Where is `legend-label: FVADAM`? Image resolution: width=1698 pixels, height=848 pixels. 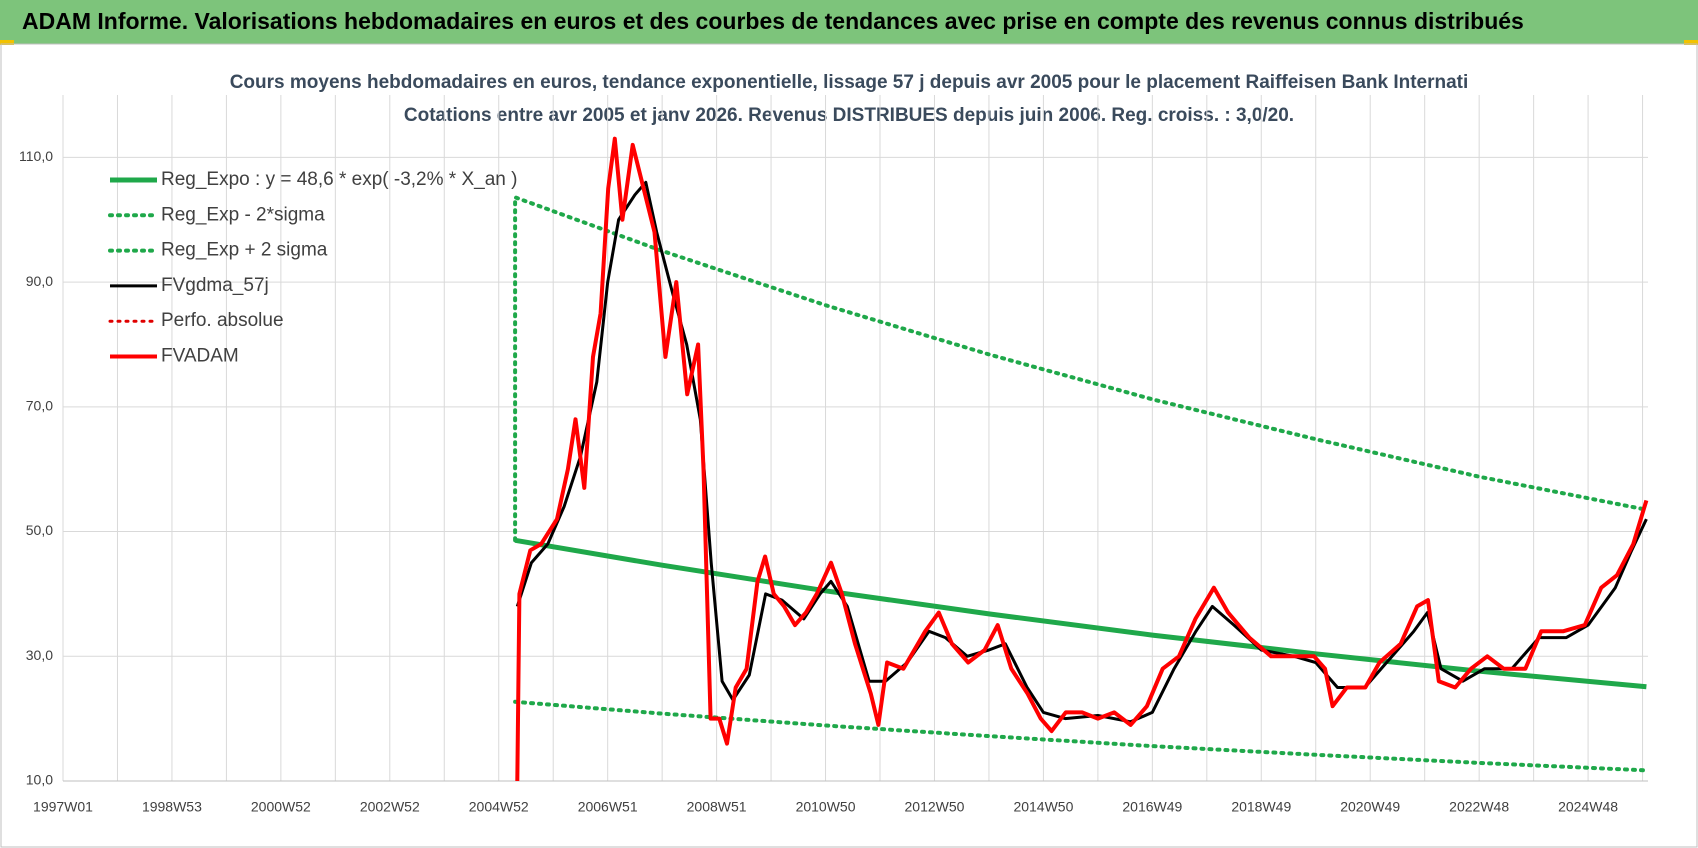 legend-label: FVADAM is located at coordinates (200, 356).